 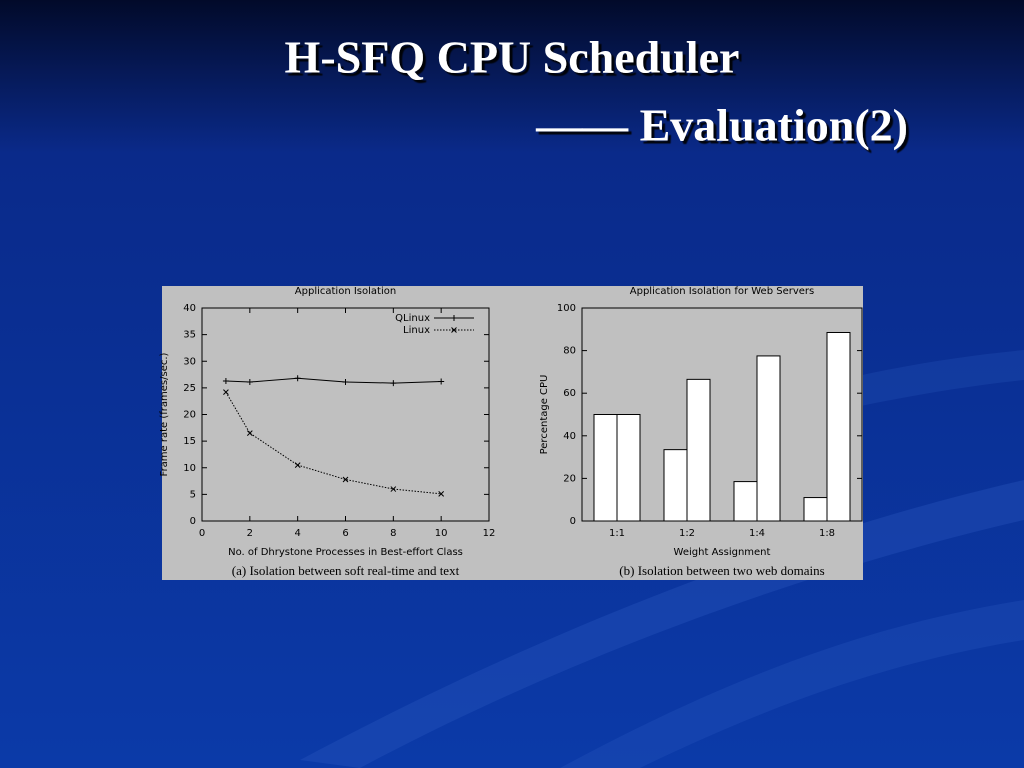 What do you see at coordinates (512, 57) in the screenshot?
I see `slide-title: H-SFQ CPU Scheduler` at bounding box center [512, 57].